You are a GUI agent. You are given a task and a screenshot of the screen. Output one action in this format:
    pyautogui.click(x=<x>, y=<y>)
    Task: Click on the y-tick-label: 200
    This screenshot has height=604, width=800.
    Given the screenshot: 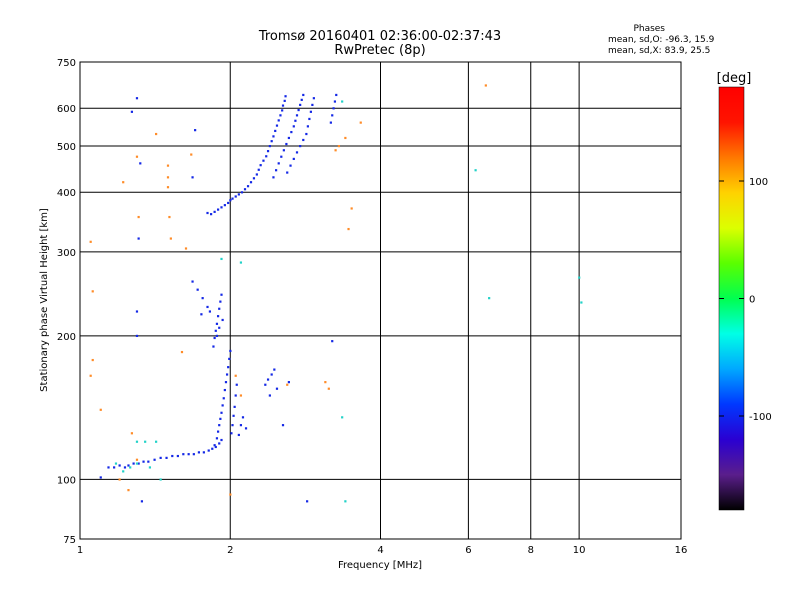 What is the action you would take?
    pyautogui.click(x=66, y=337)
    